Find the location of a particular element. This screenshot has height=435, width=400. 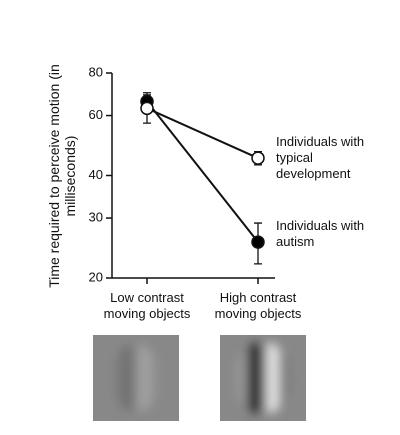

series-label: Individuals with autism is located at coordinates (320, 234).